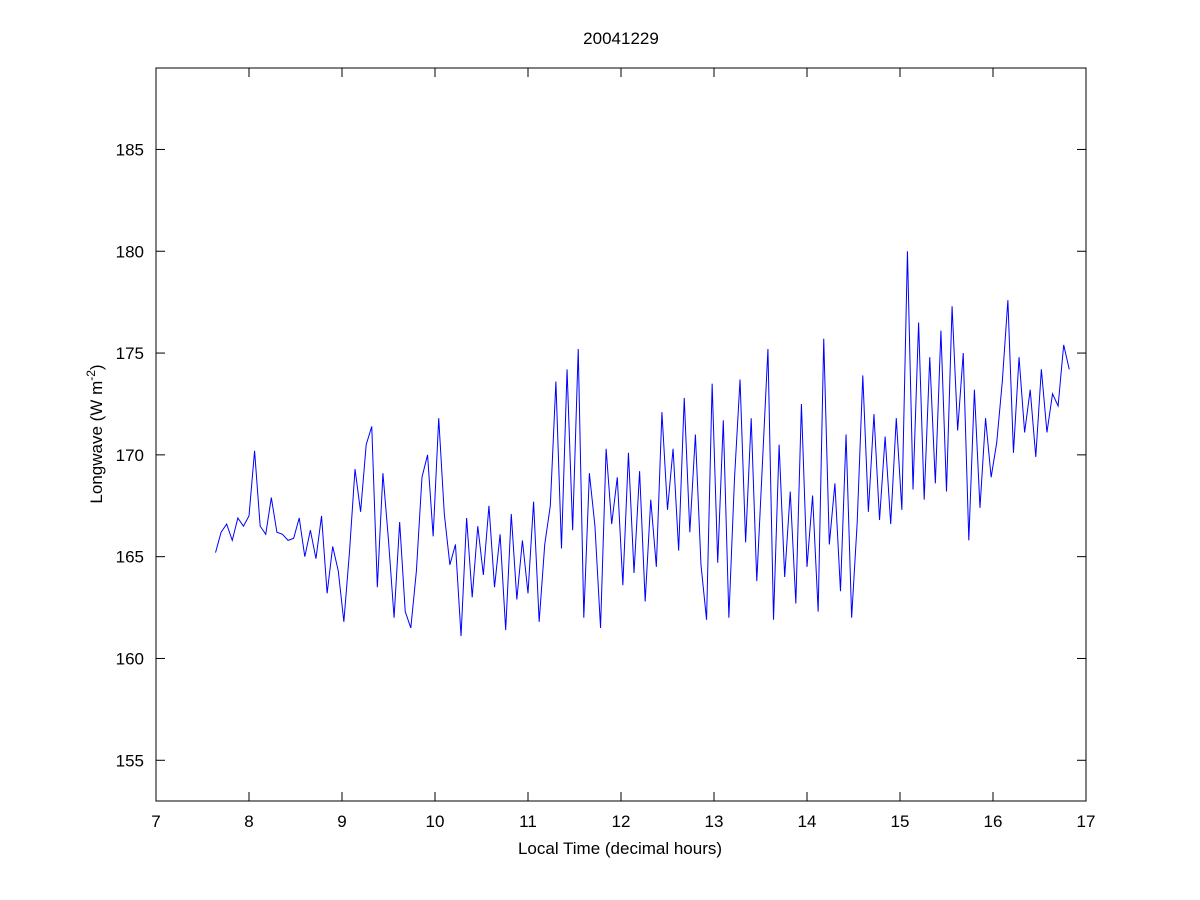 The height and width of the screenshot is (900, 1200). What do you see at coordinates (1086, 821) in the screenshot?
I see `x-tick-label: 17` at bounding box center [1086, 821].